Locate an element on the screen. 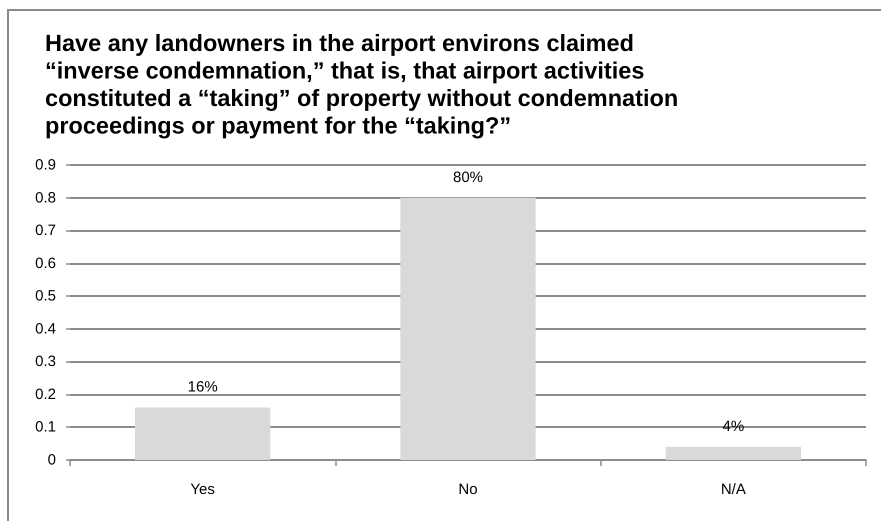 This screenshot has width=881, height=521. x-tick-label: N/A is located at coordinates (733, 489).